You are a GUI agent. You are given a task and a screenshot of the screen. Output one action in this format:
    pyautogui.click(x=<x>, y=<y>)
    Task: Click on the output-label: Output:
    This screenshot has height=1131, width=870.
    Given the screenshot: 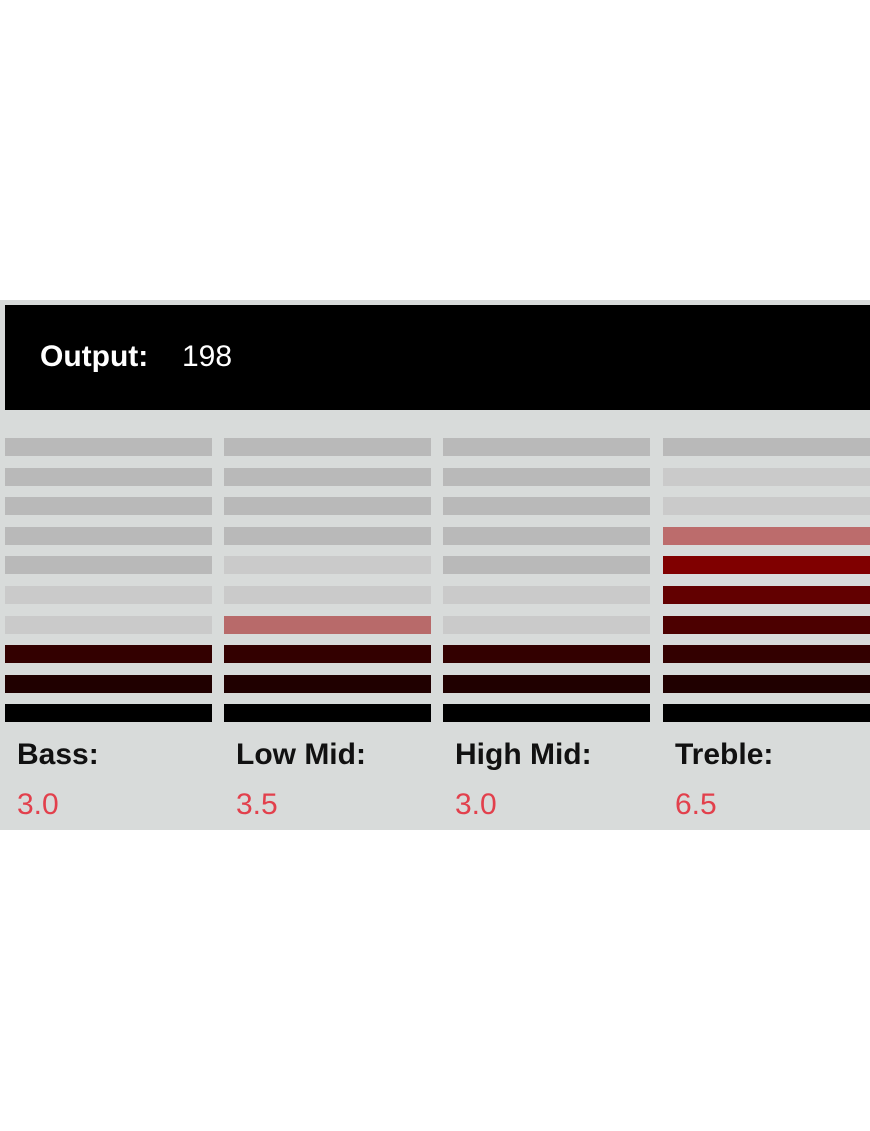 What is the action you would take?
    pyautogui.click(x=94, y=356)
    